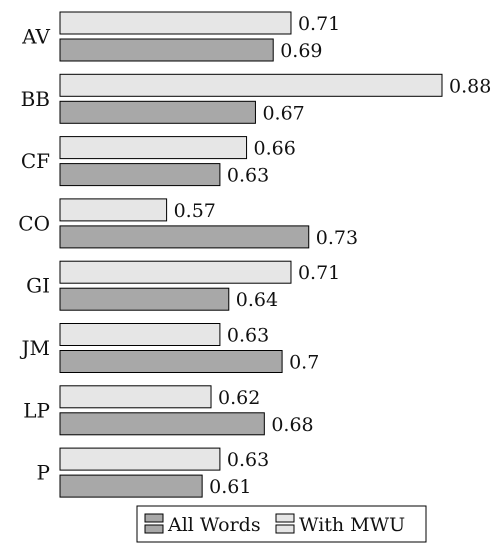  What do you see at coordinates (319, 24) in the screenshot?
I see `value-label-all-words-av: 0.71` at bounding box center [319, 24].